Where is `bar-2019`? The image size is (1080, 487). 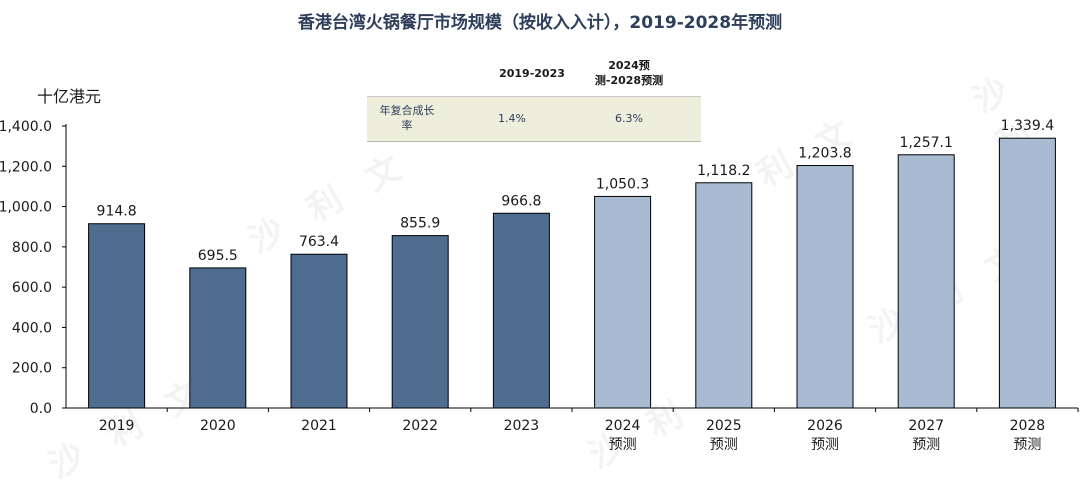 bar-2019 is located at coordinates (117, 316).